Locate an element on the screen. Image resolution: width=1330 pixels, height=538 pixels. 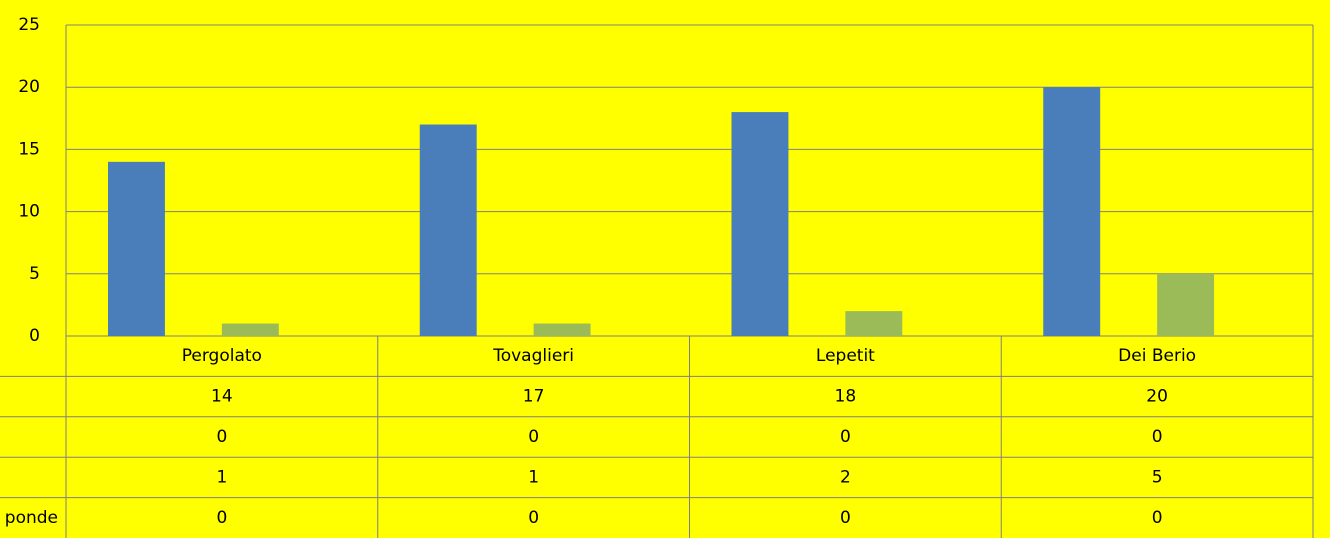
y-tick-label: 20 is located at coordinates (29, 87).